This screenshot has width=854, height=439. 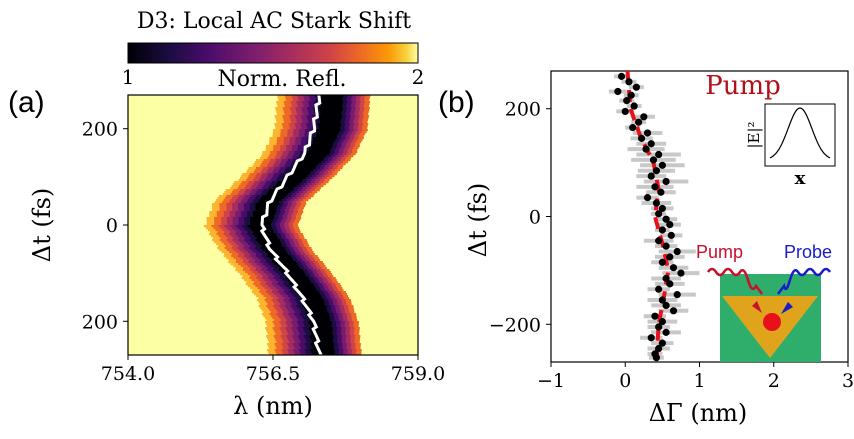 I want to click on colorbar-min-label: 1, so click(x=128, y=77).